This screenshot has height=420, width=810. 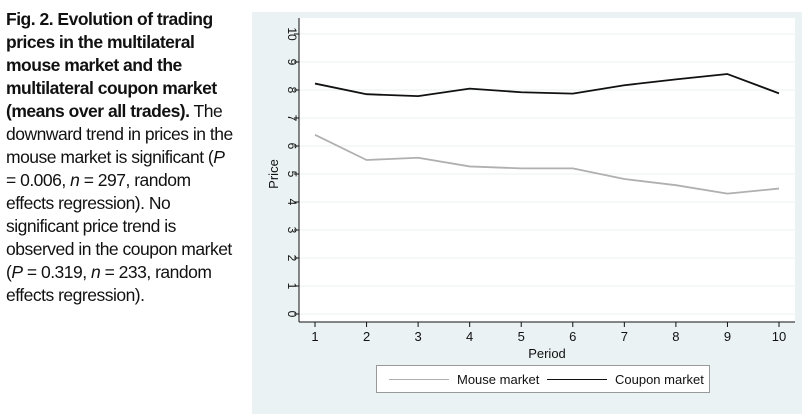 I want to click on caption-text-run: = 233, random effects regression)., so click(x=109, y=283).